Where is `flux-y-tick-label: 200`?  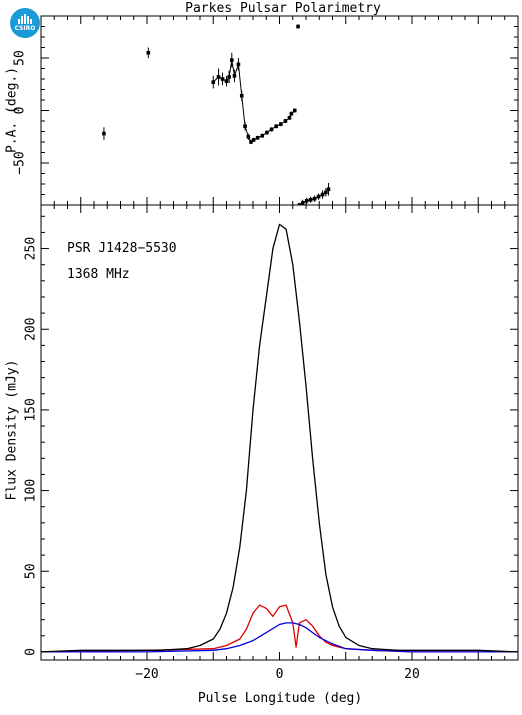
flux-y-tick-label: 200 is located at coordinates (31, 328).